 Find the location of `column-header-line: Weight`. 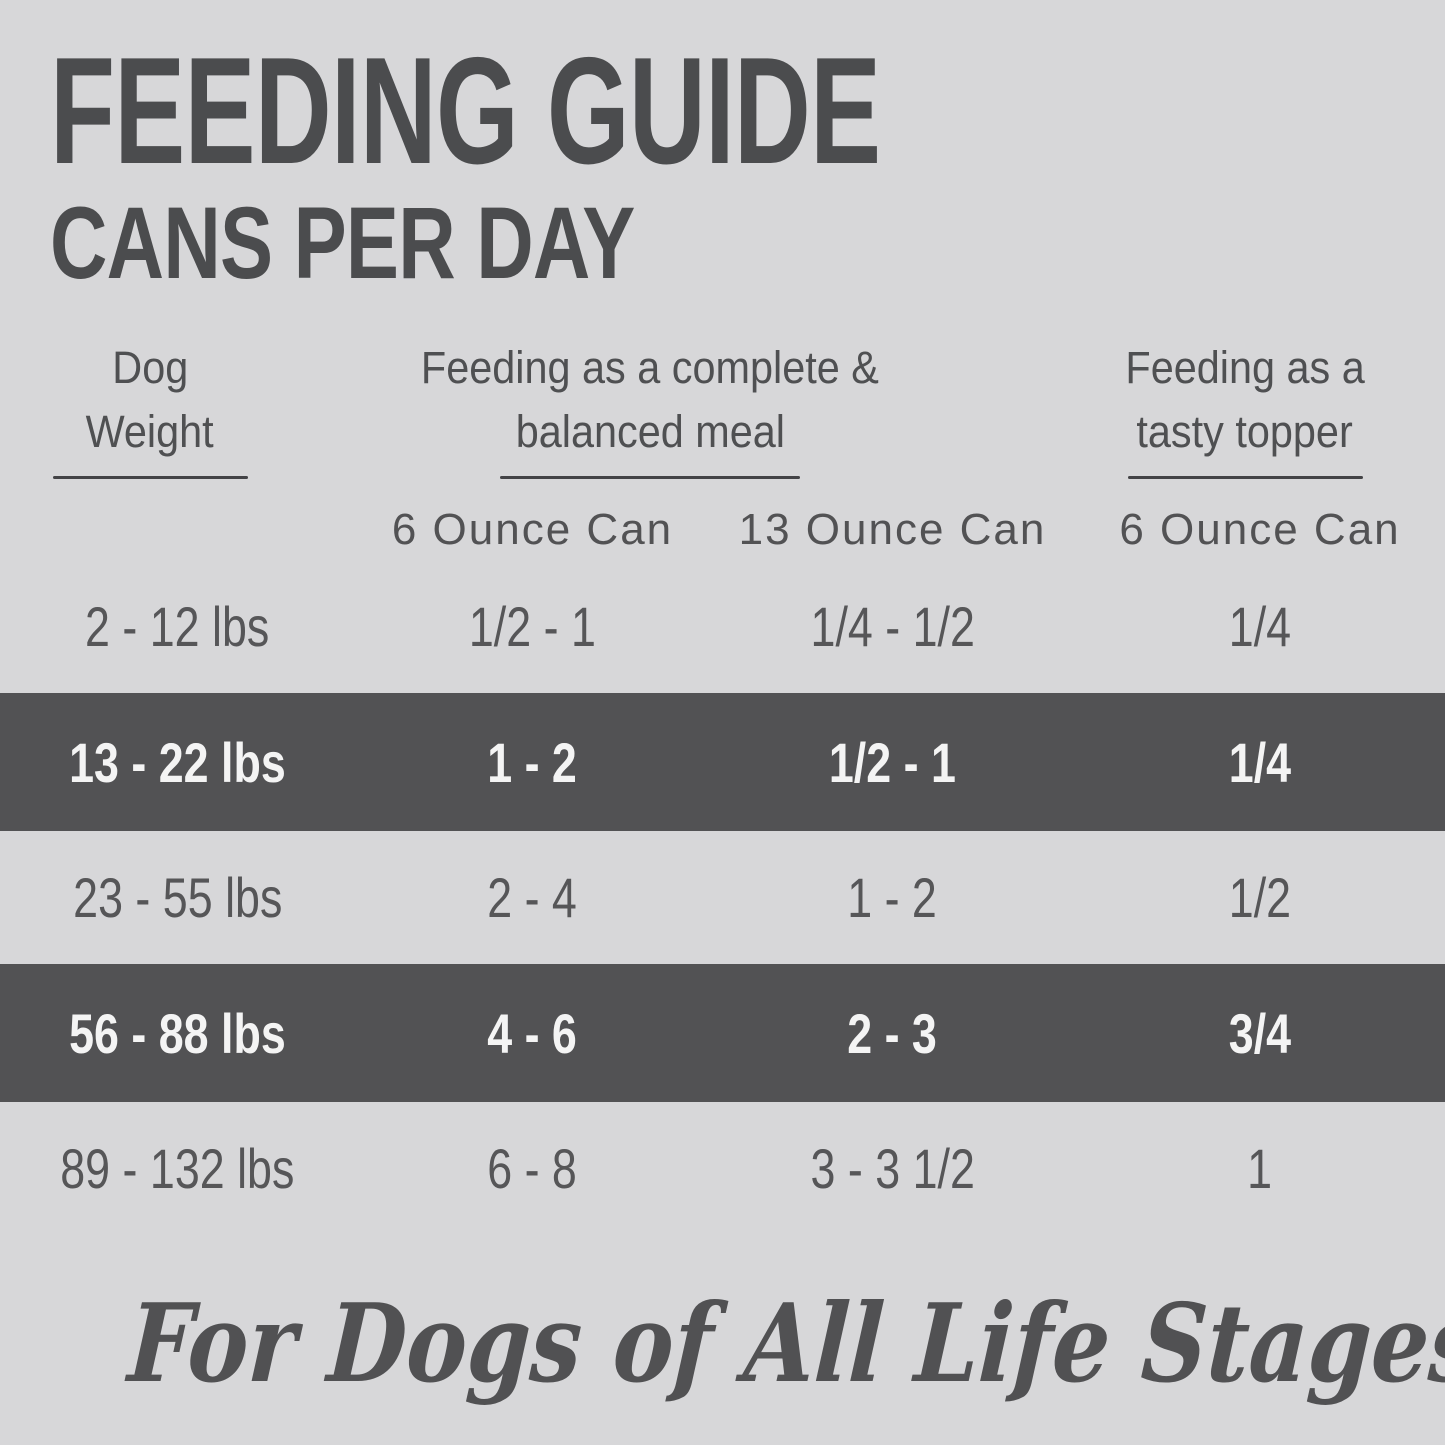

column-header-line: Weight is located at coordinates (150, 431).